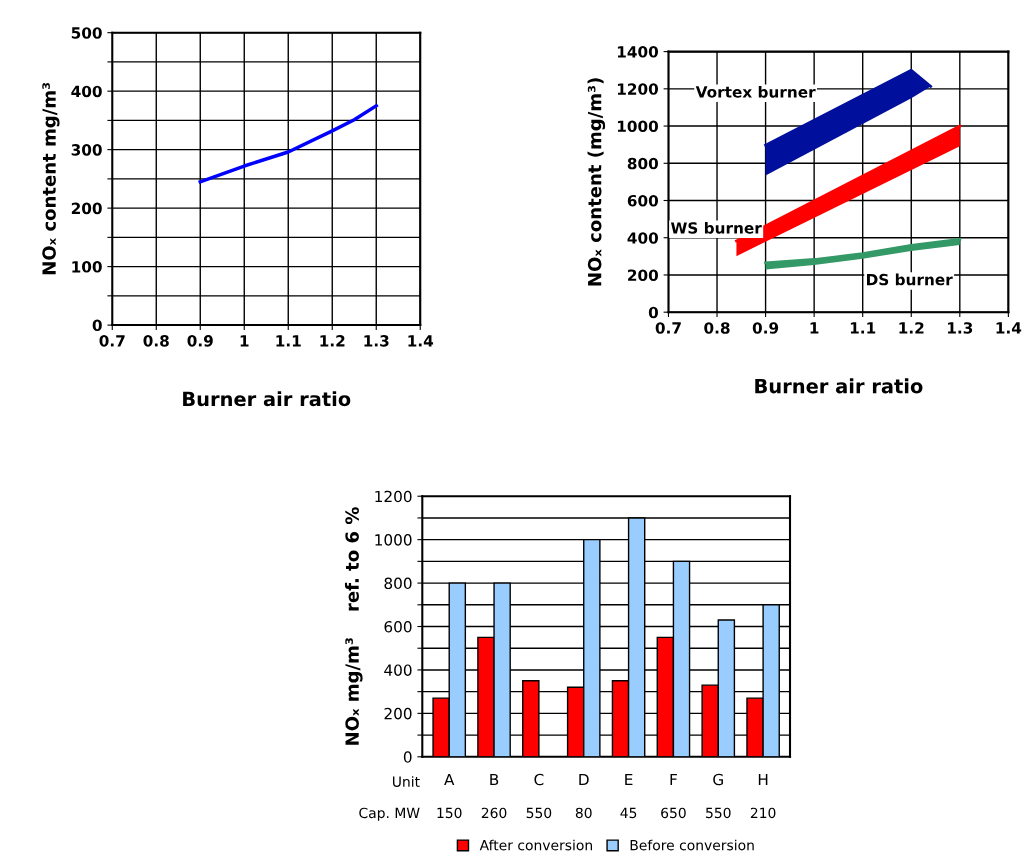 The image size is (1030, 860). Describe the element at coordinates (910, 279) in the screenshot. I see `series-label: DS burner` at that location.